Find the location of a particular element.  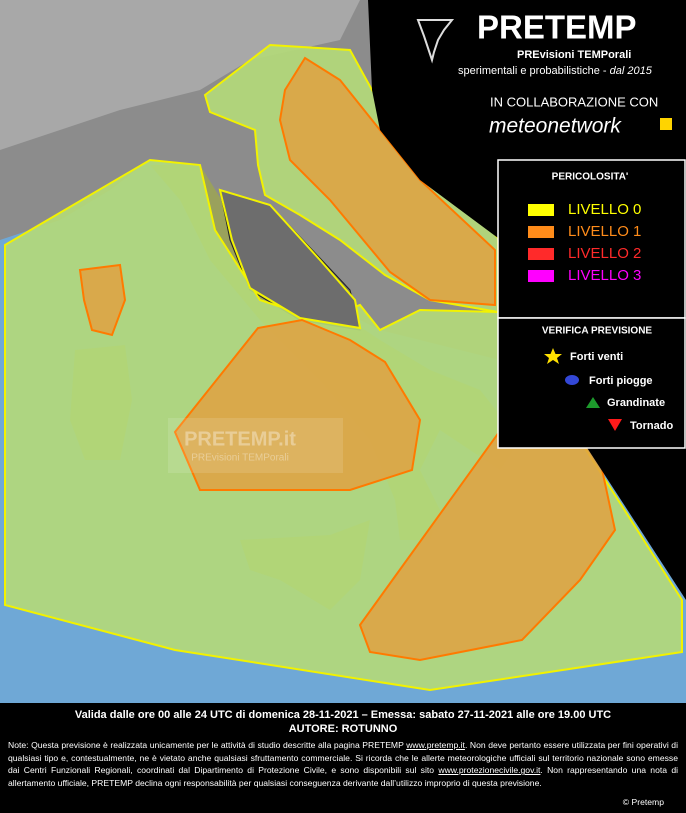

alps is located at coordinates (180, 75).